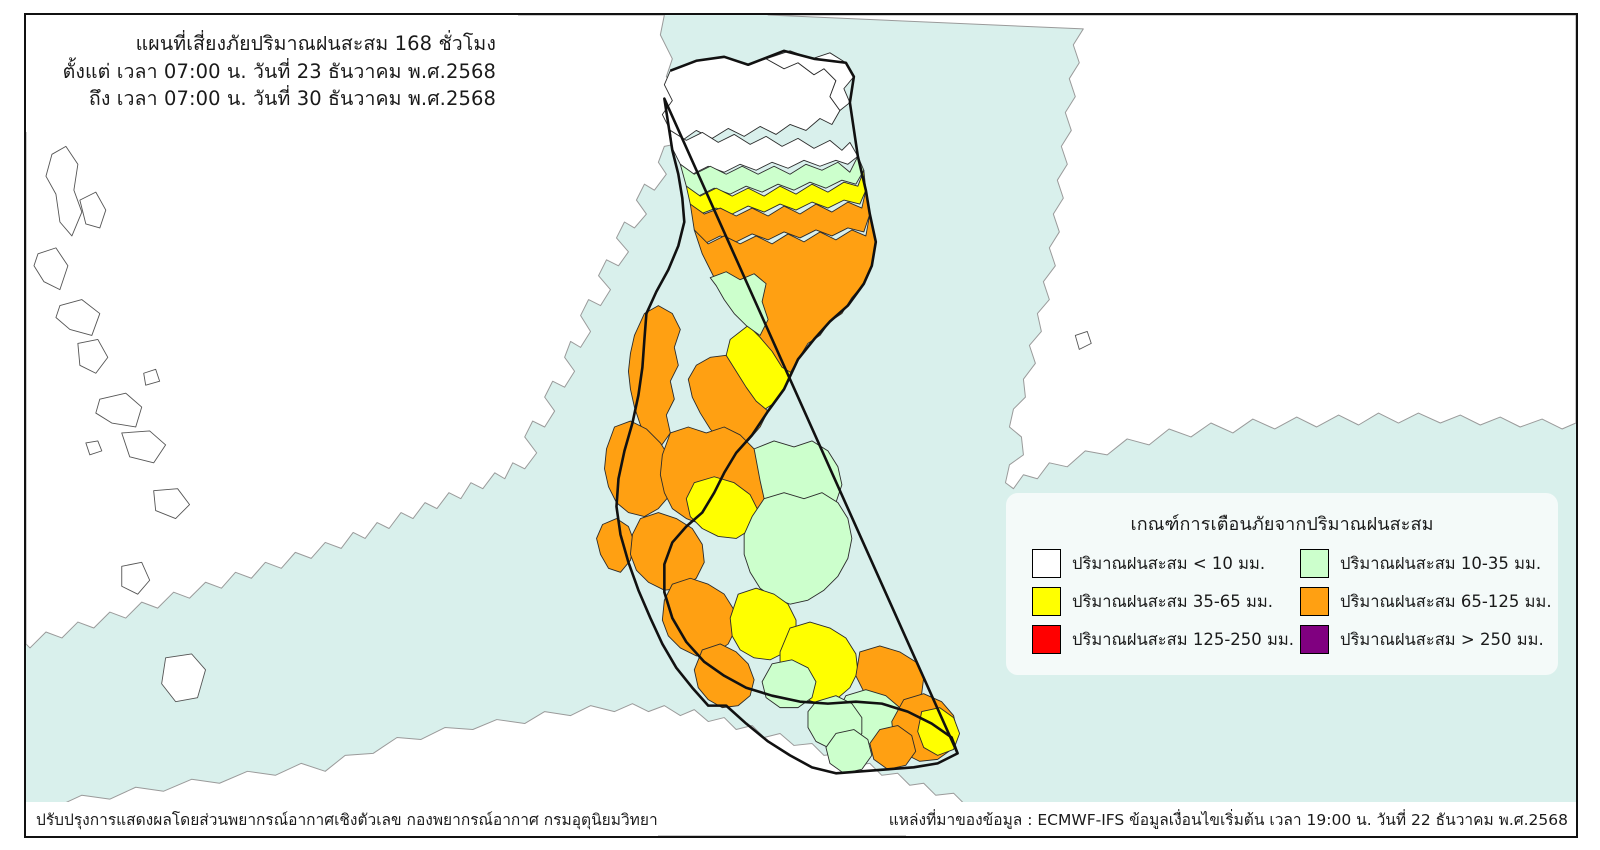  Describe the element at coordinates (1183, 639) in the screenshot. I see `legend-label-125-250: ปริมาณฝนสะสม 125-250 มม.` at that location.